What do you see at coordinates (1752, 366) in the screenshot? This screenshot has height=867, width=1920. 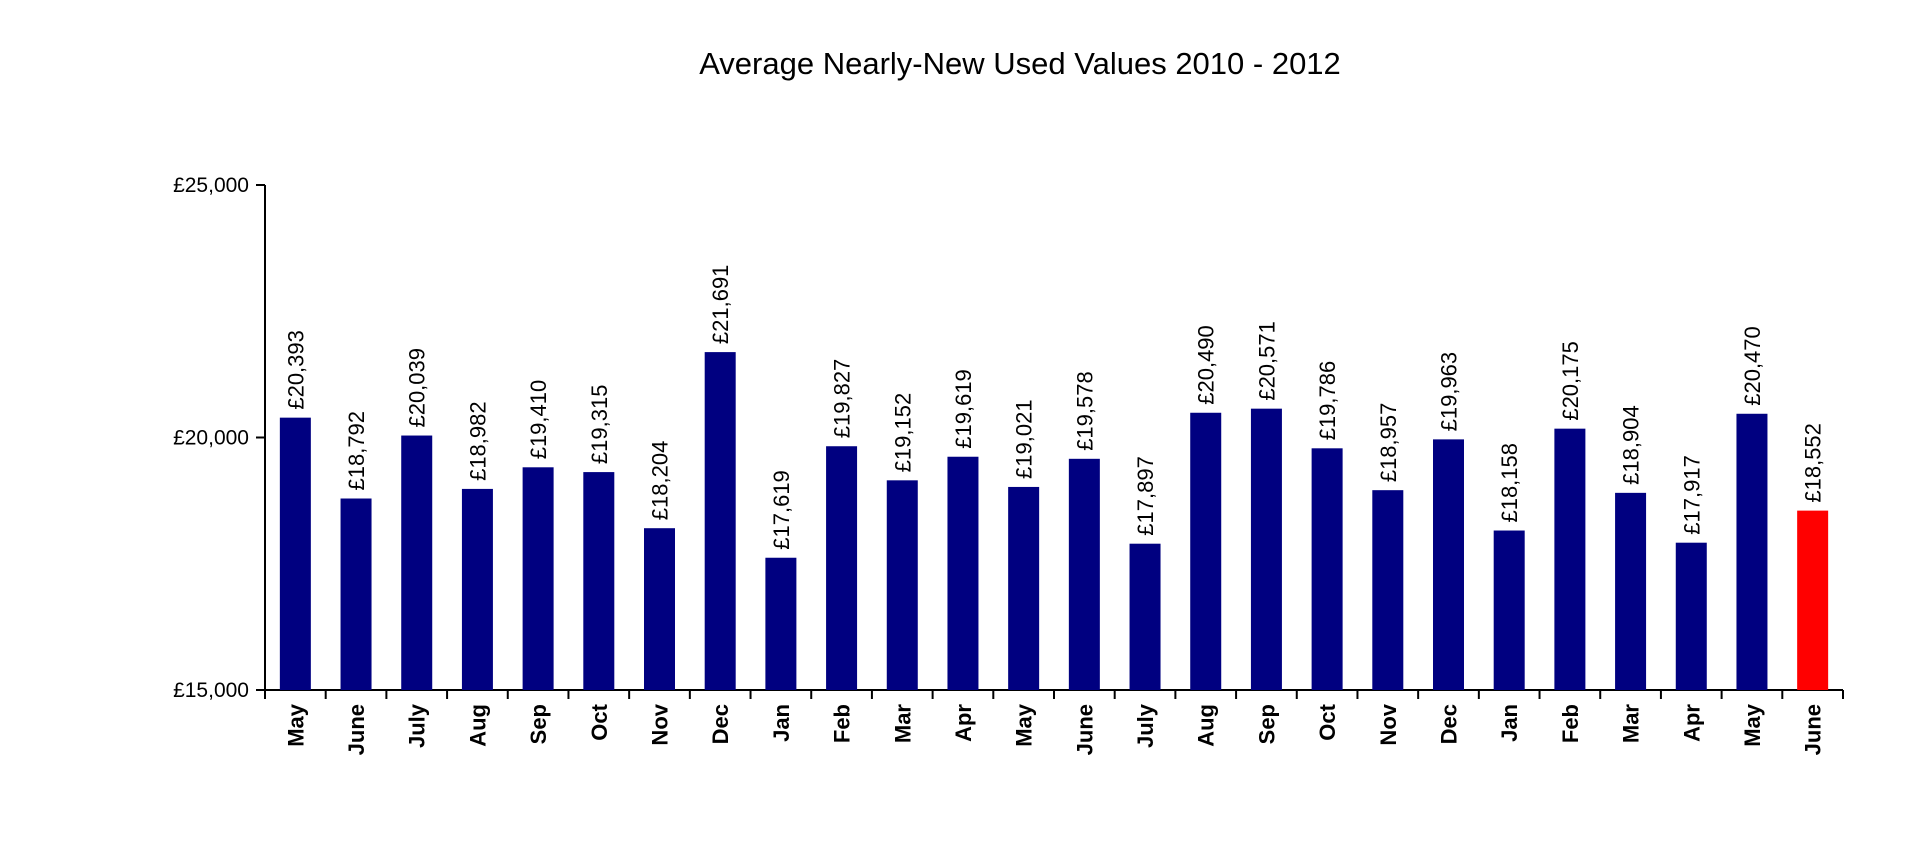 I see `data-label: £20,470` at bounding box center [1752, 366].